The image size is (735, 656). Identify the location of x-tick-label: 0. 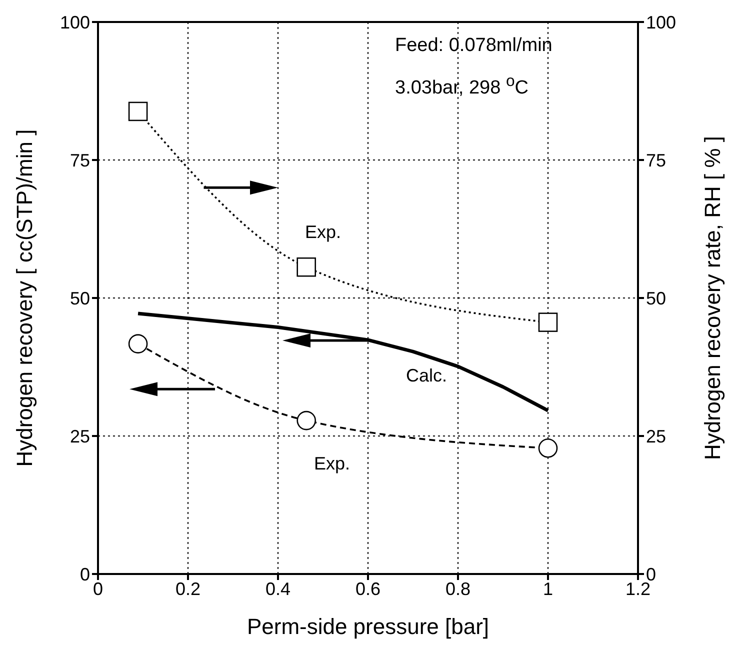
(98, 588).